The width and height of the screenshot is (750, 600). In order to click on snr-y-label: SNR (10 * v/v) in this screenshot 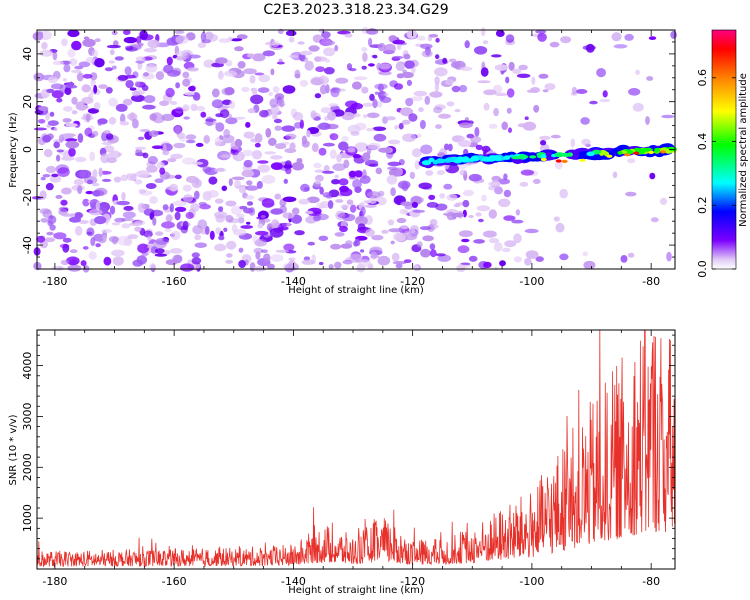, I will do `click(13, 449)`.